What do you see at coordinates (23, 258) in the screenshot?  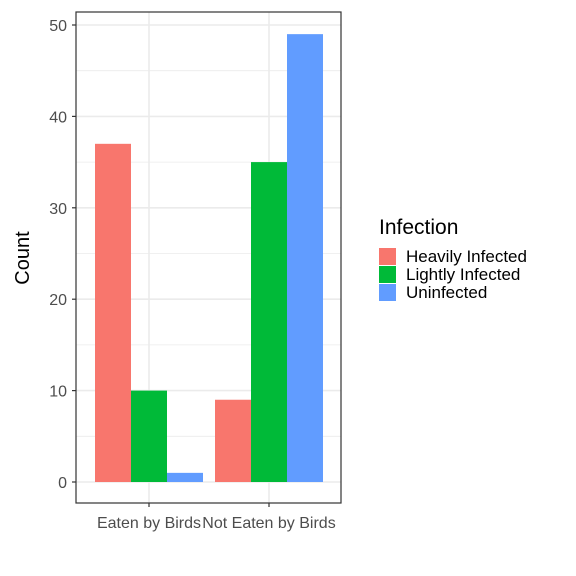 I see `y-axis-title: Count` at bounding box center [23, 258].